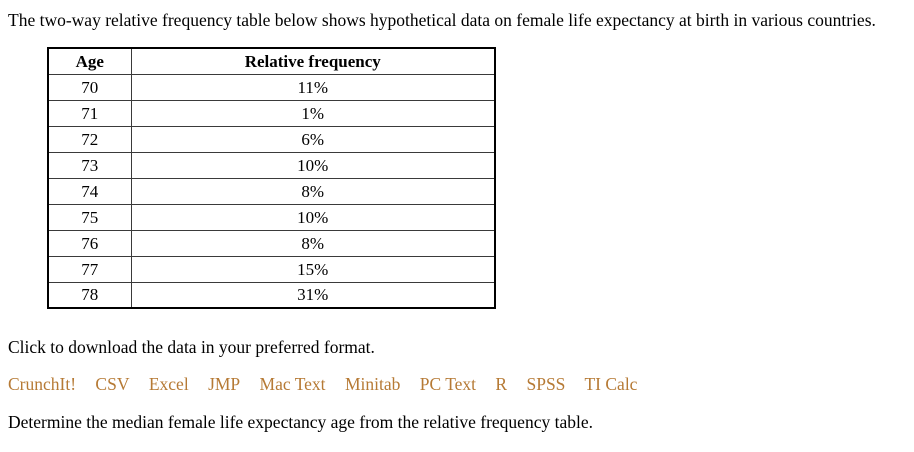  I want to click on age-cell: 78, so click(89, 295).